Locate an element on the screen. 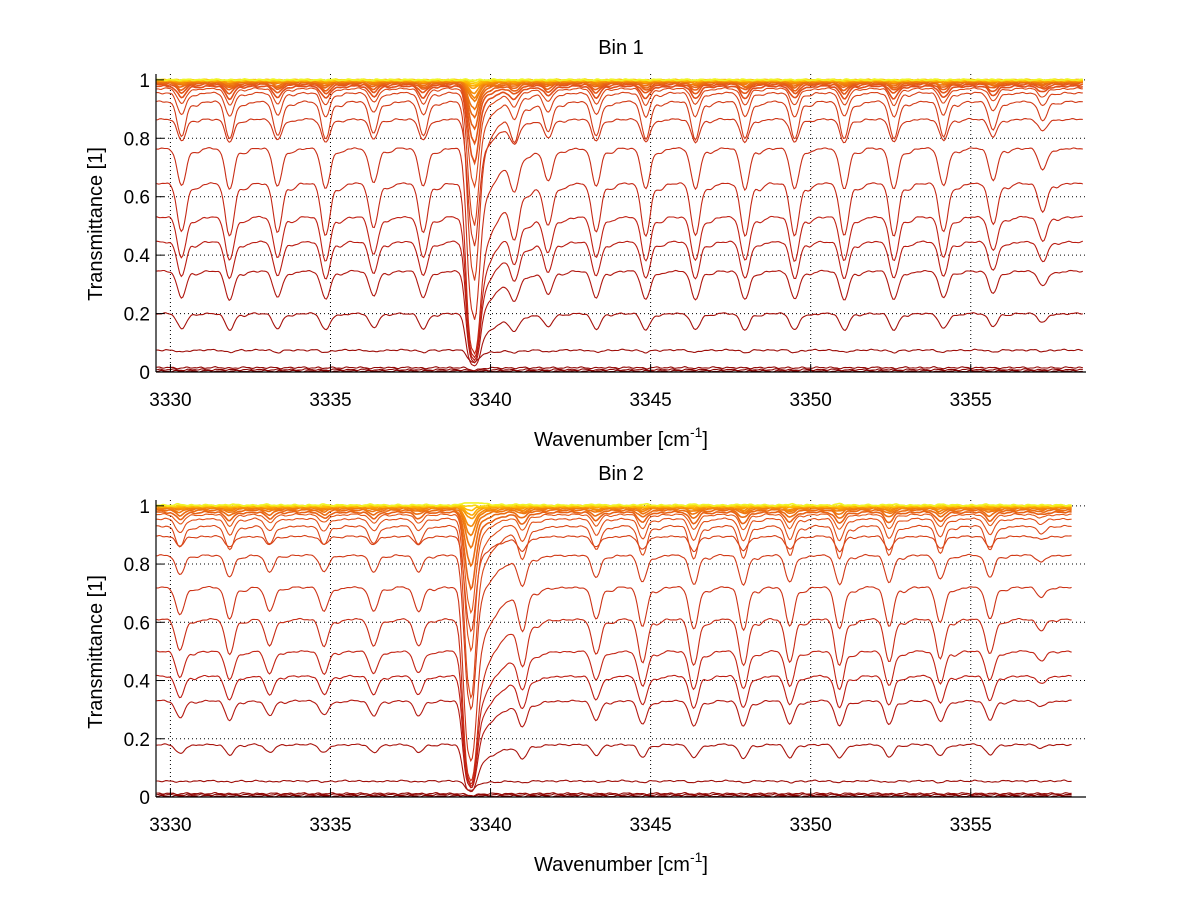  panel-title: Bin 2 is located at coordinates (621, 474).